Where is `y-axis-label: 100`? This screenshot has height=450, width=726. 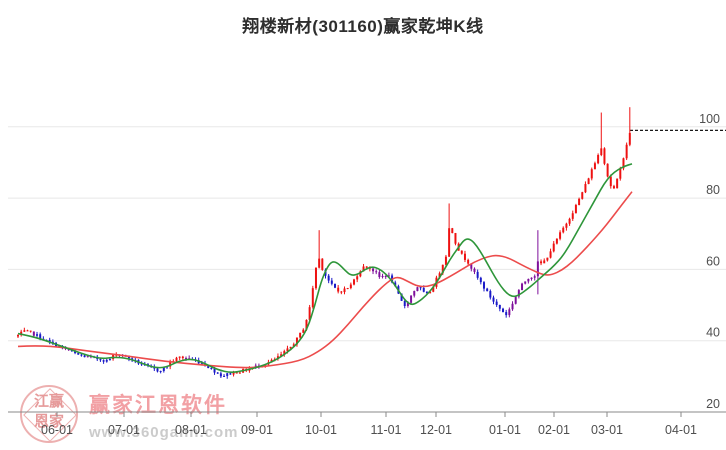
y-axis-label: 100 is located at coordinates (709, 119).